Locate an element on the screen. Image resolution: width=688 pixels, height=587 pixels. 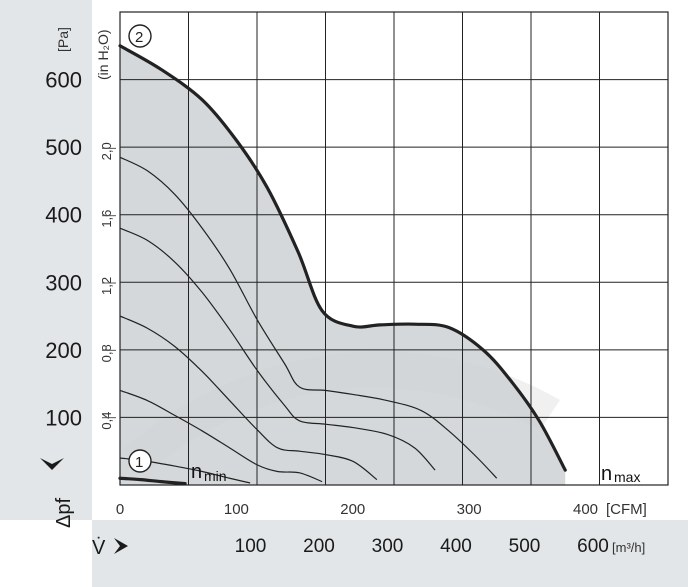
inh2o-tick-label: 1,2 is located at coordinates (106, 286).